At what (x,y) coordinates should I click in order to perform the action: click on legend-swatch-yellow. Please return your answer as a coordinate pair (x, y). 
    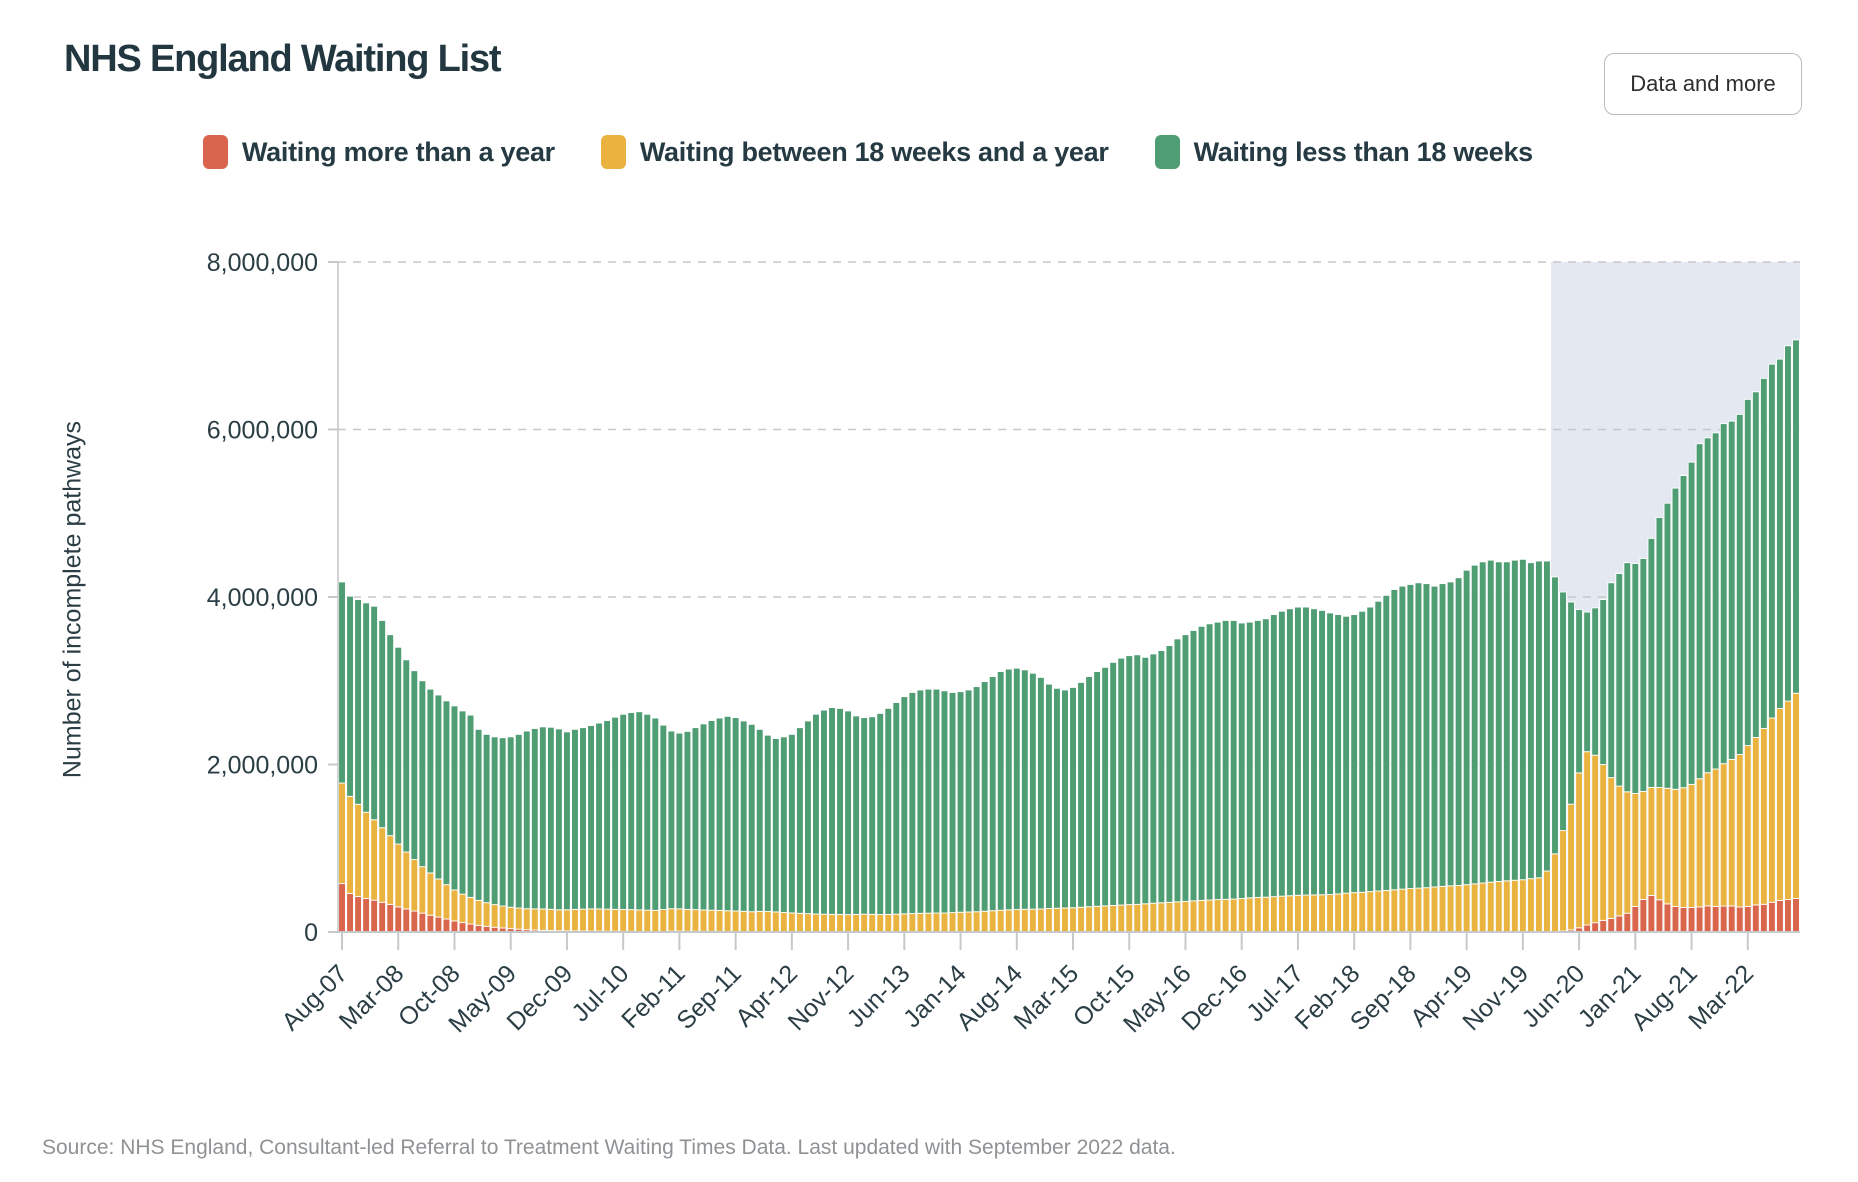
    Looking at the image, I should click on (613, 152).